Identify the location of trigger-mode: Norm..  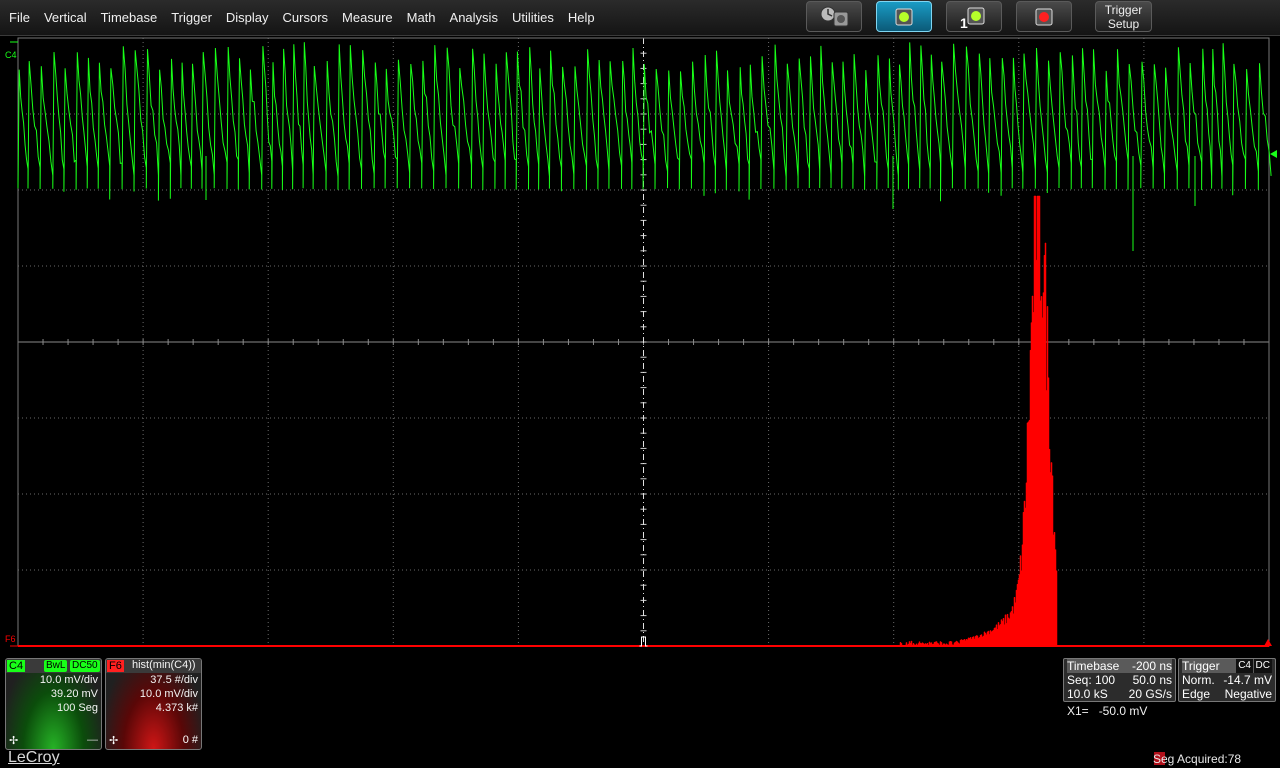
(1198, 680).